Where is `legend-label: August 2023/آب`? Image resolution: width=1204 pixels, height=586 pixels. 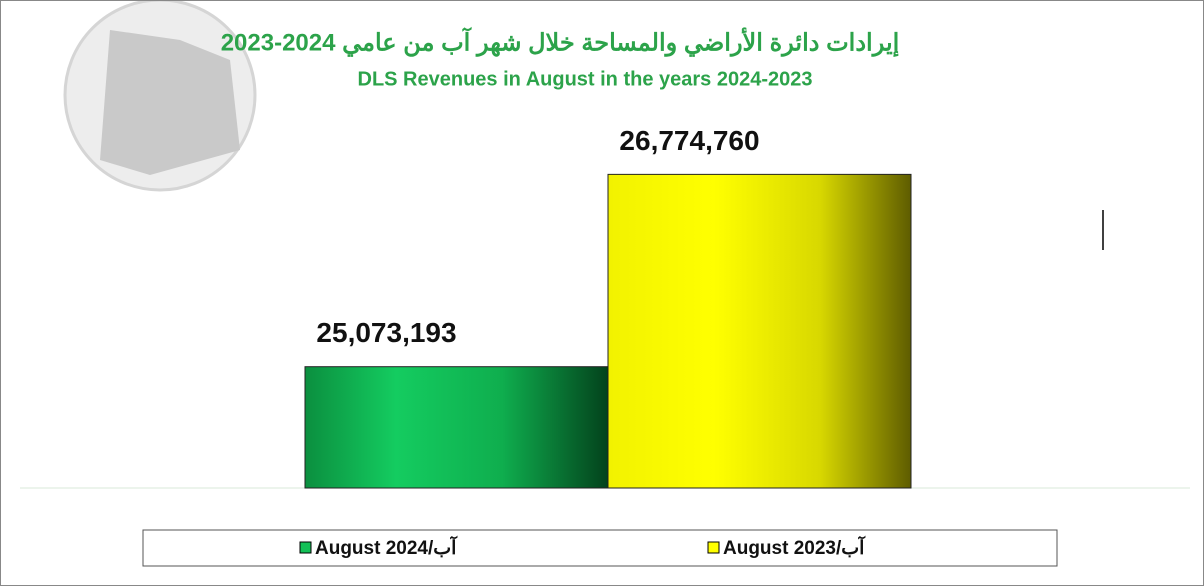 legend-label: August 2023/آب is located at coordinates (794, 547).